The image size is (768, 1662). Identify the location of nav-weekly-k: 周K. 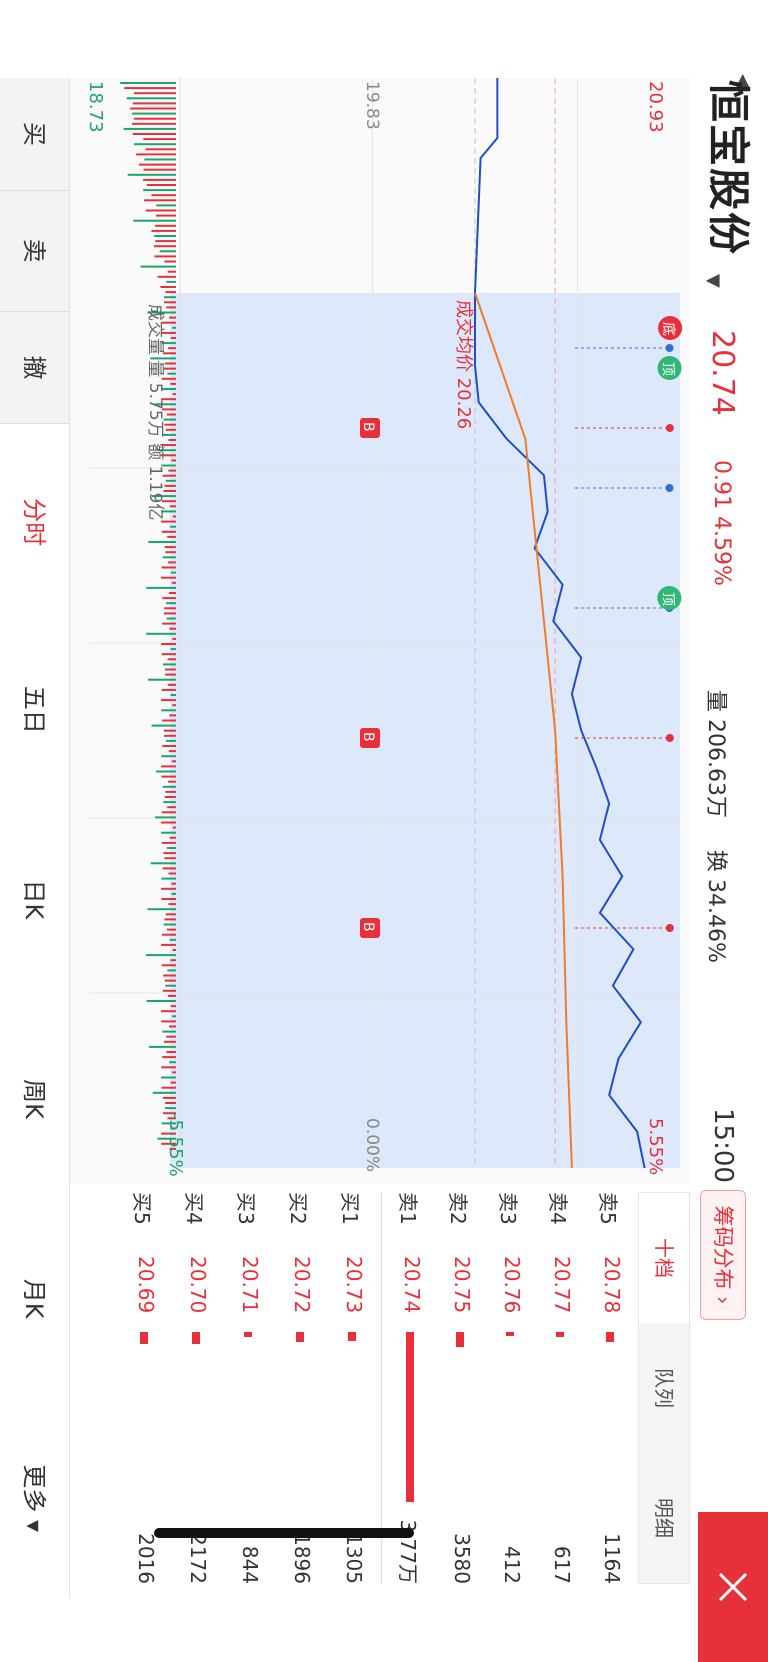
(34, 1099).